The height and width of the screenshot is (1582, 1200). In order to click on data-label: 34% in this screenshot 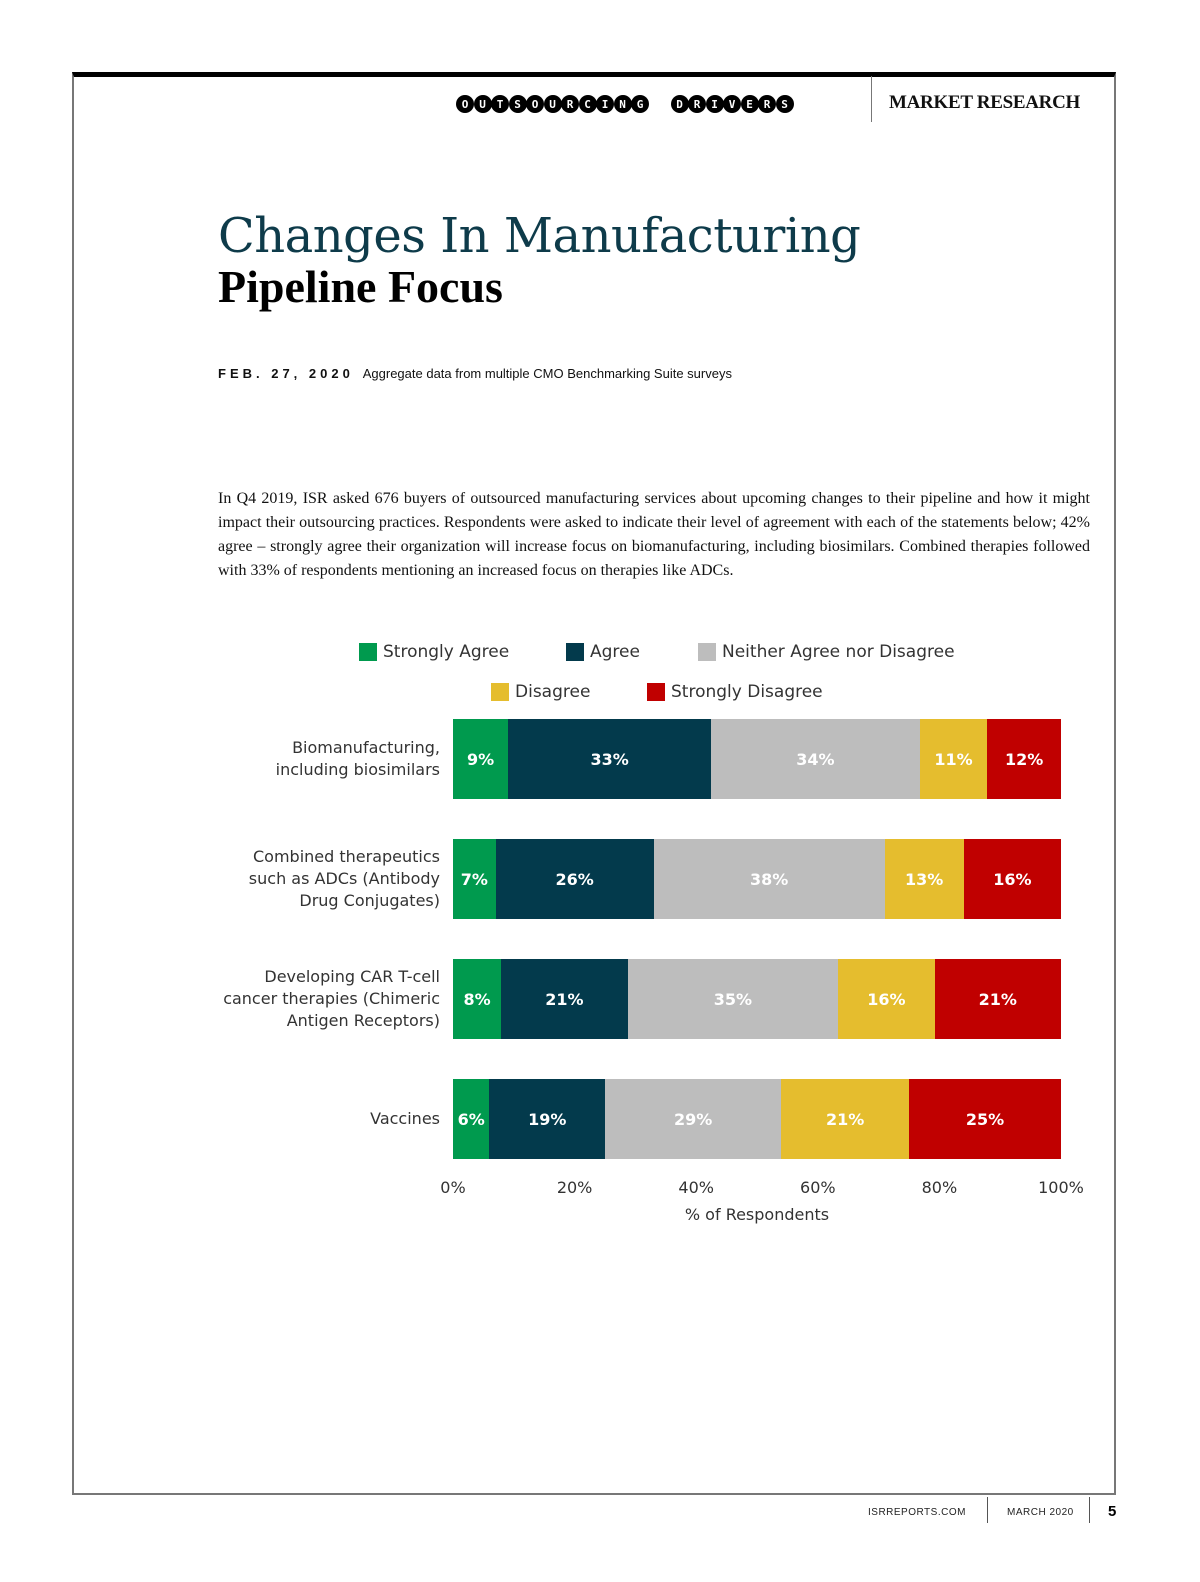, I will do `click(815, 759)`.